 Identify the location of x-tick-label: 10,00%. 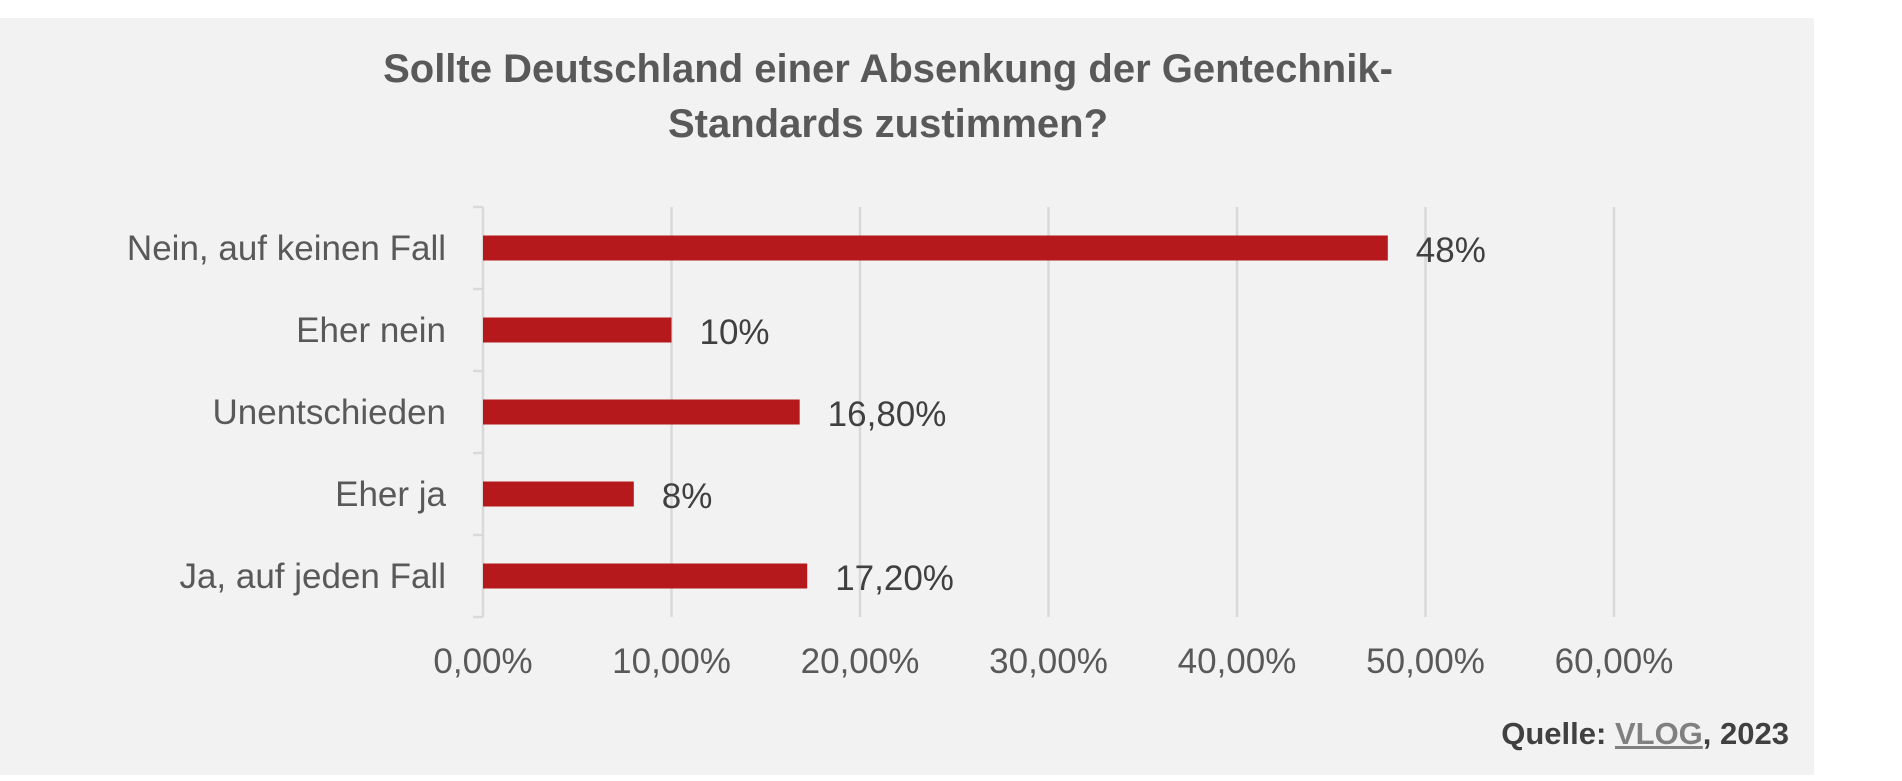
(671, 661).